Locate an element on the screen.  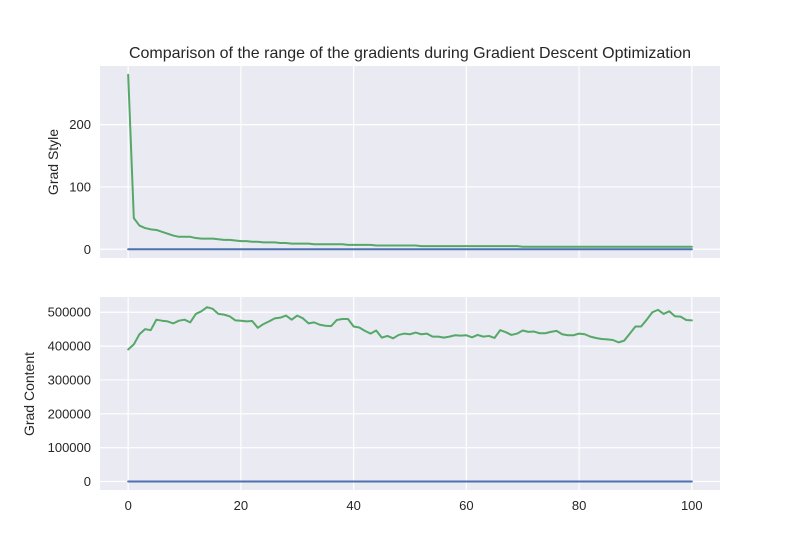
x-tick-label: 60 is located at coordinates (466, 505).